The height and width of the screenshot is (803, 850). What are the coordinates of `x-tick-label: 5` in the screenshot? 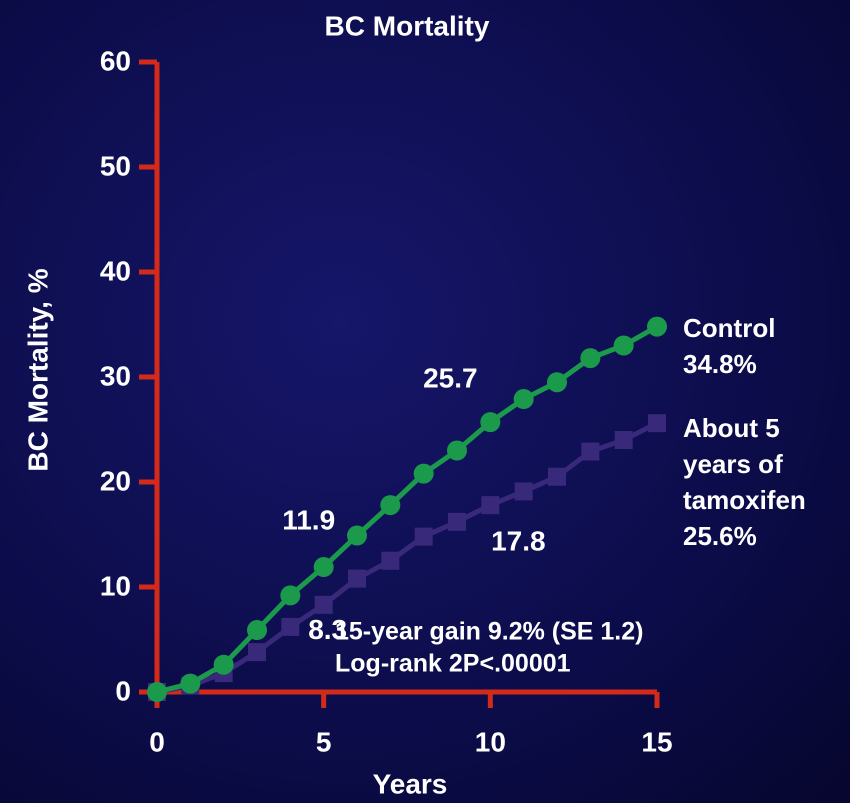 It's located at (324, 741).